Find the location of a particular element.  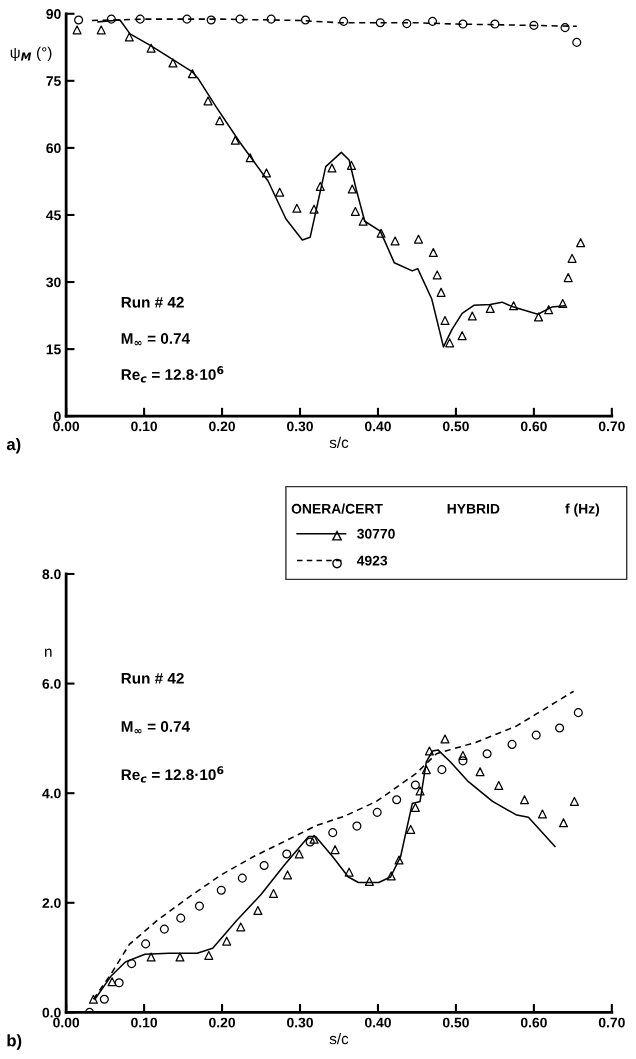

text: f (Hz) is located at coordinates (582, 510).